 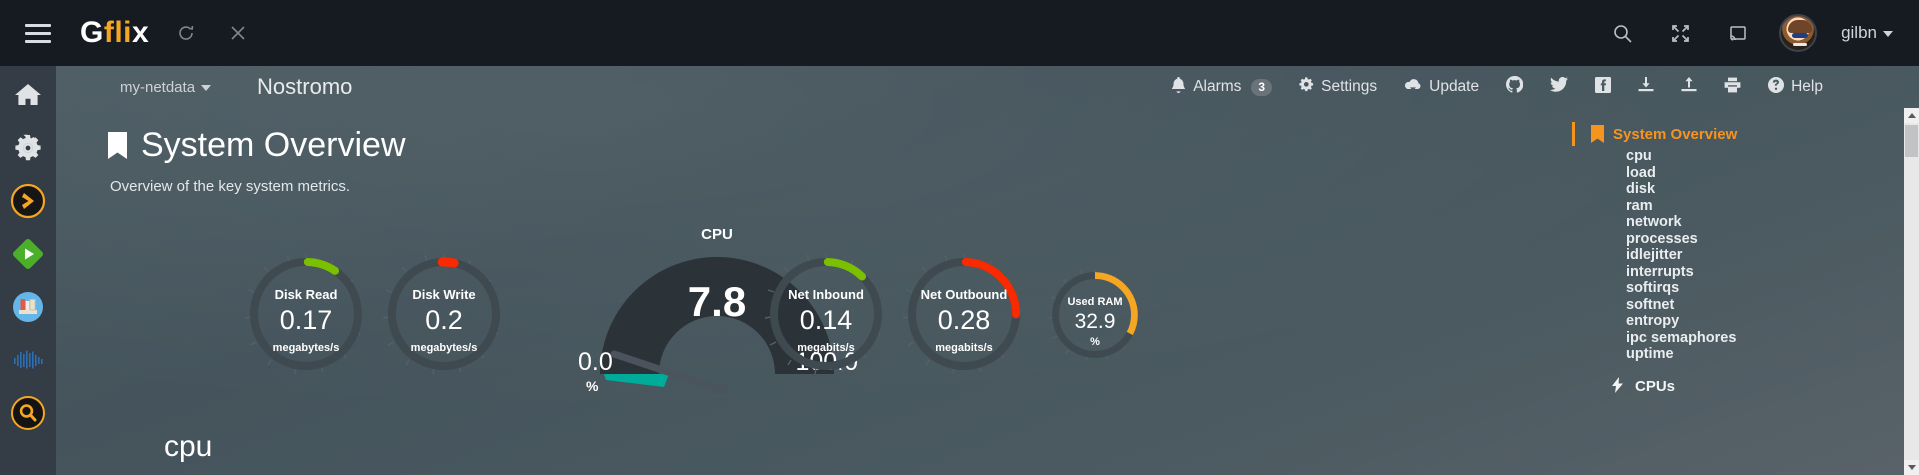 I want to click on gauge-cpu: CPU 7.8 0.0 100.0 %, so click(x=718, y=321).